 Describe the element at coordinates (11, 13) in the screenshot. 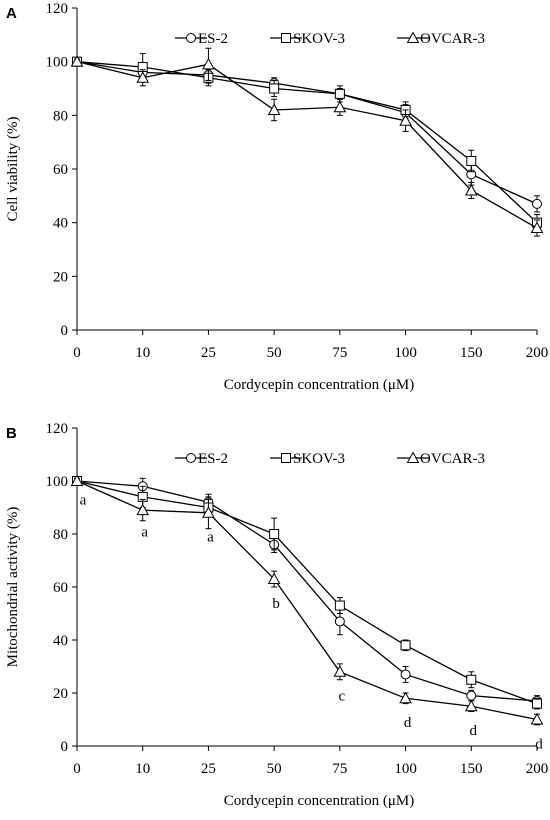

I see `panel-label: A` at that location.